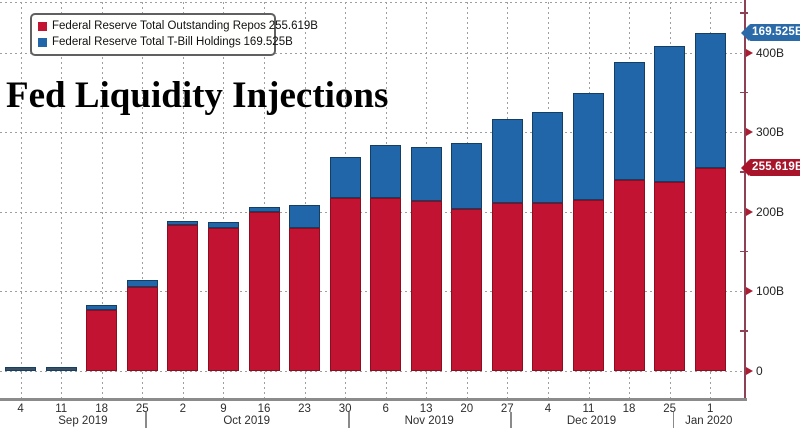  I want to click on bar-jan-1-2020-repo-segment, so click(710, 269).